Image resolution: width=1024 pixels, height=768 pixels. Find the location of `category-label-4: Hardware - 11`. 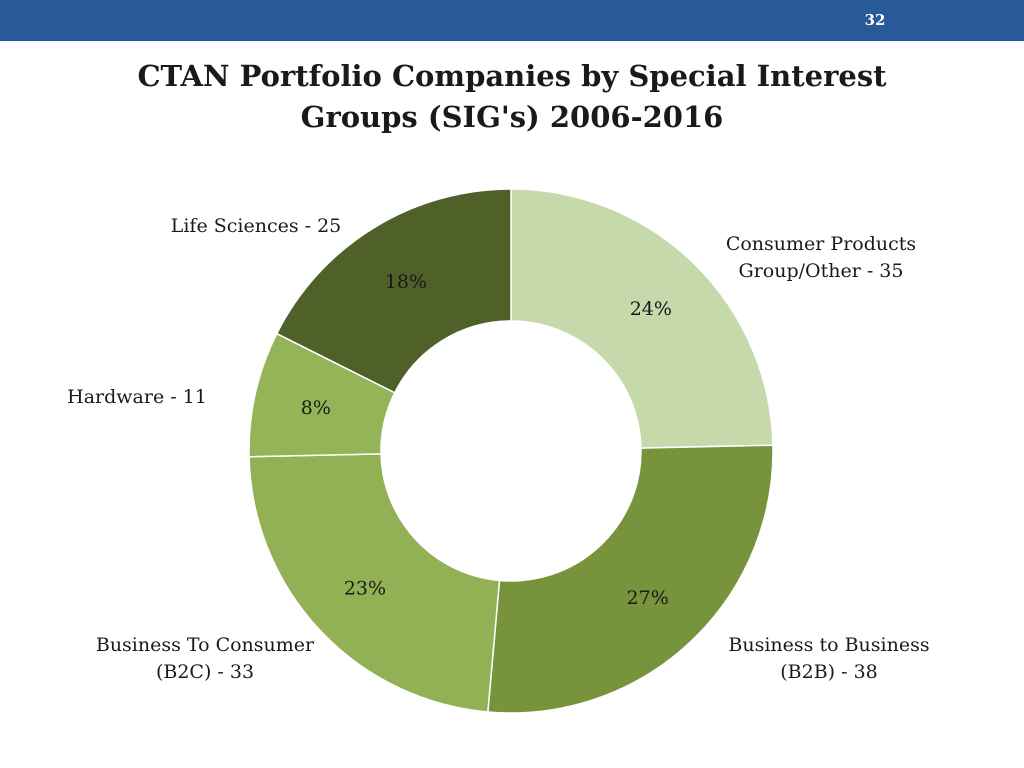

category-label-4: Hardware - 11 is located at coordinates (137, 397).